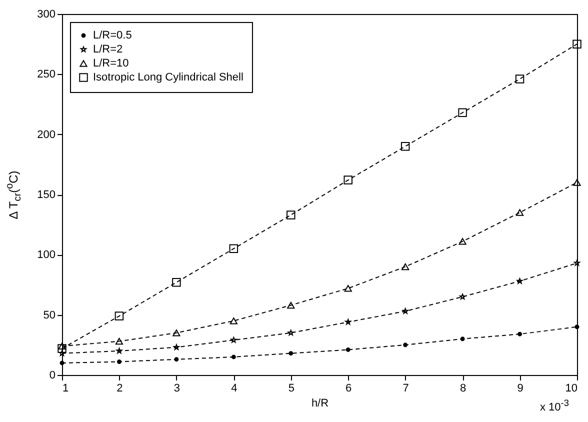 Image resolution: width=588 pixels, height=422 pixels. What do you see at coordinates (571, 388) in the screenshot?
I see `x-tick-label: 10` at bounding box center [571, 388].